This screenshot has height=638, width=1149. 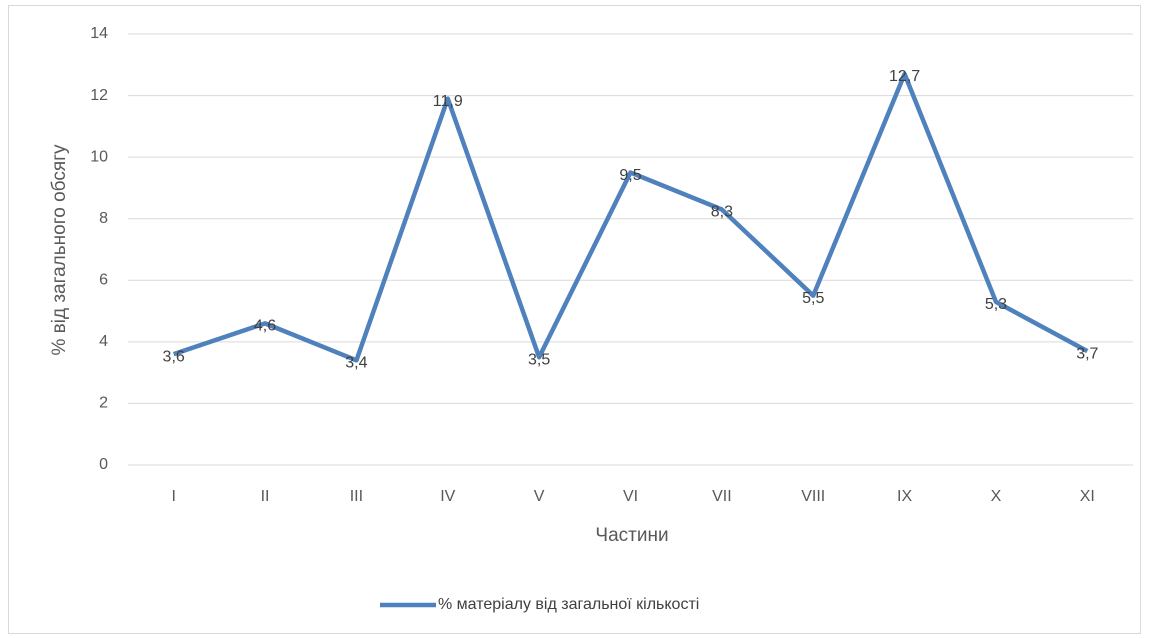 I want to click on legend-label: % матеріалу від загальної кількості, so click(x=568, y=604).